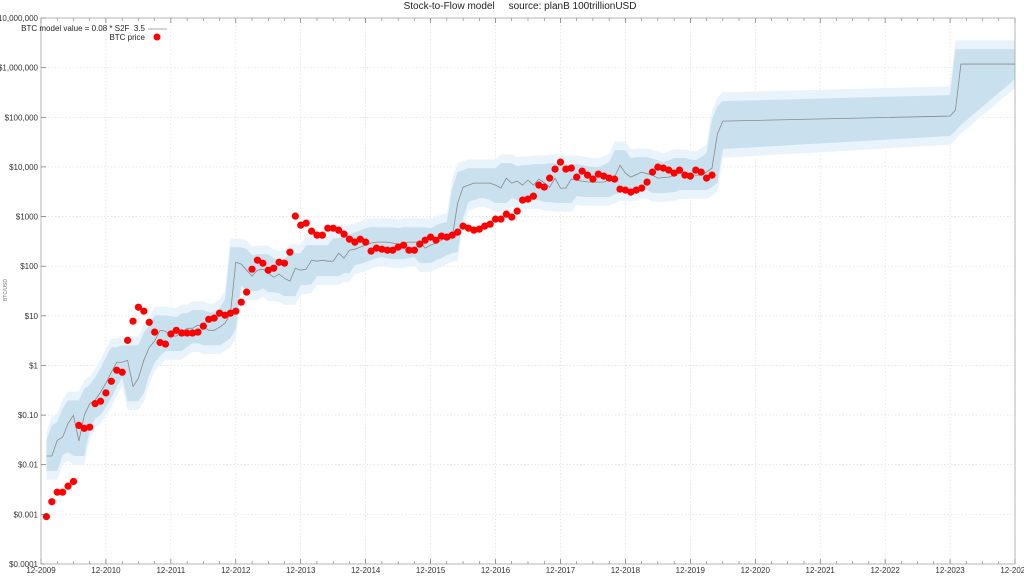 This screenshot has height=576, width=1024. Describe the element at coordinates (33, 365) in the screenshot. I see `y-tick-label: $1` at that location.